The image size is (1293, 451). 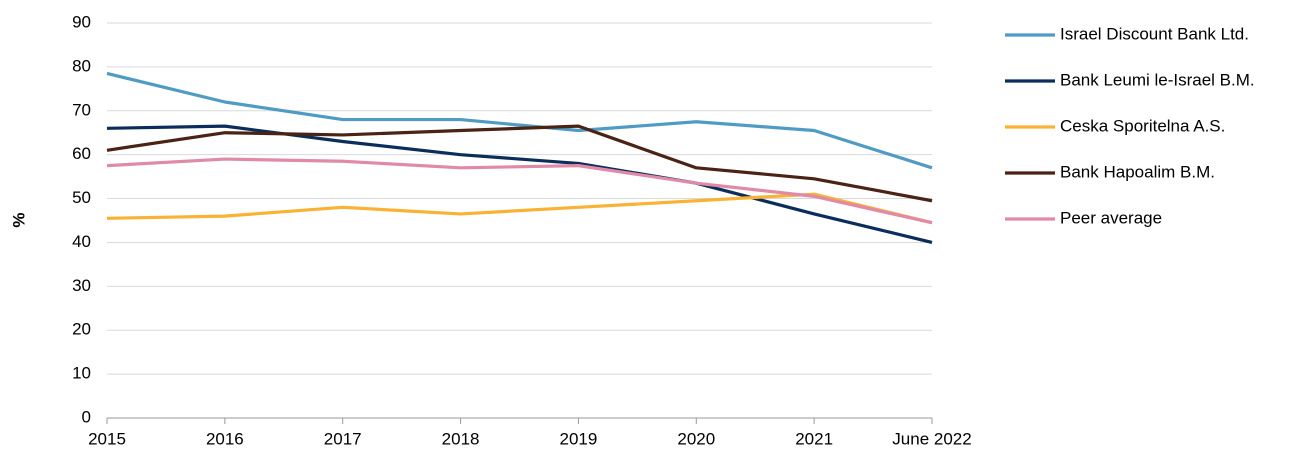 What do you see at coordinates (81, 153) in the screenshot?
I see `y-tick-label: 60` at bounding box center [81, 153].